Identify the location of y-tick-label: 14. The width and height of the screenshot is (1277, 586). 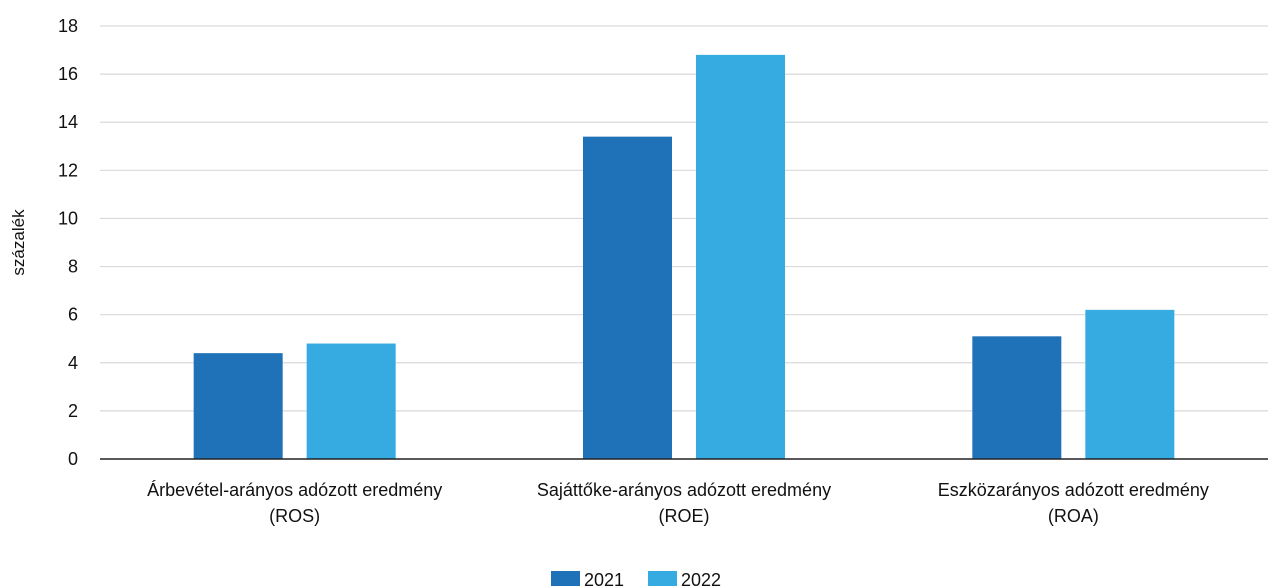
(68, 122).